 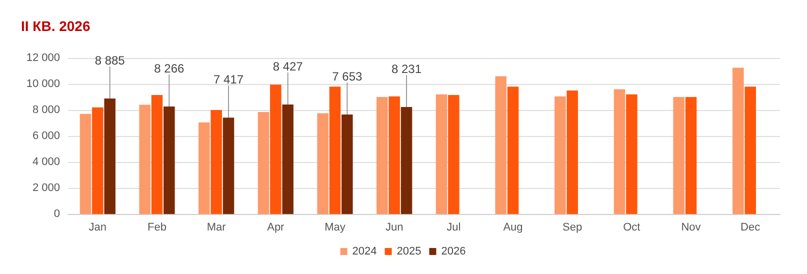 What do you see at coordinates (364, 252) in the screenshot?
I see `legend-label: 2024` at bounding box center [364, 252].